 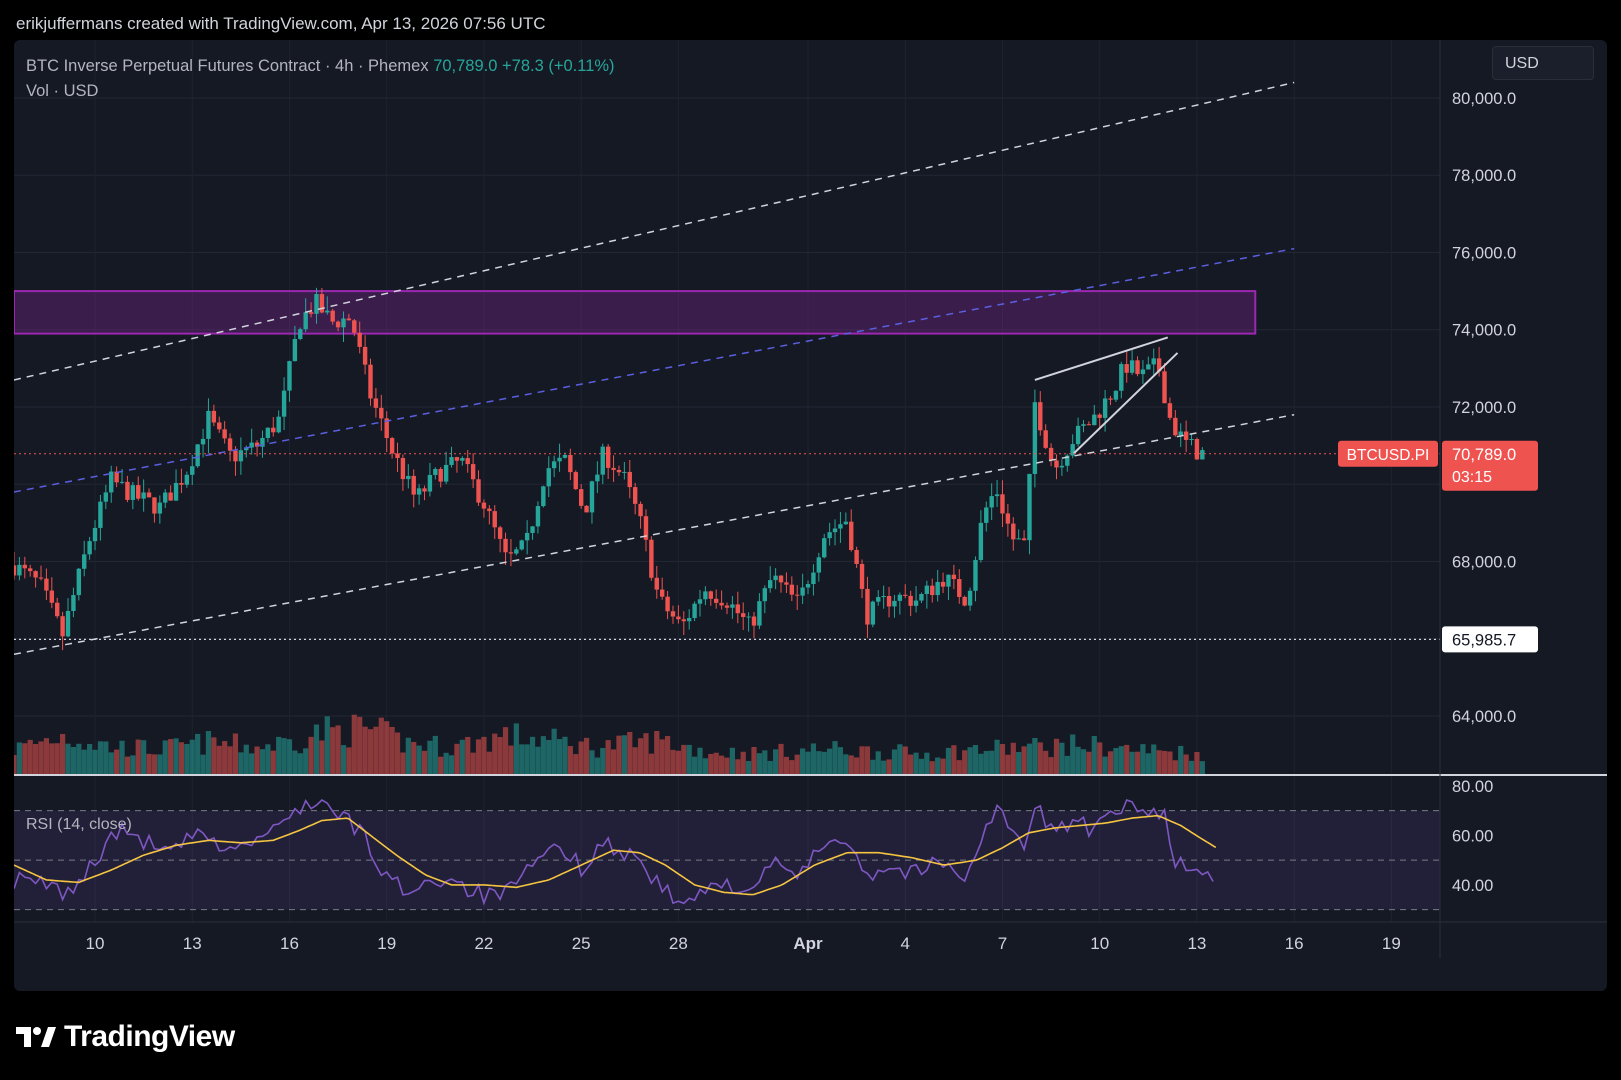 What do you see at coordinates (678, 943) in the screenshot?
I see `time-tick-label: 28` at bounding box center [678, 943].